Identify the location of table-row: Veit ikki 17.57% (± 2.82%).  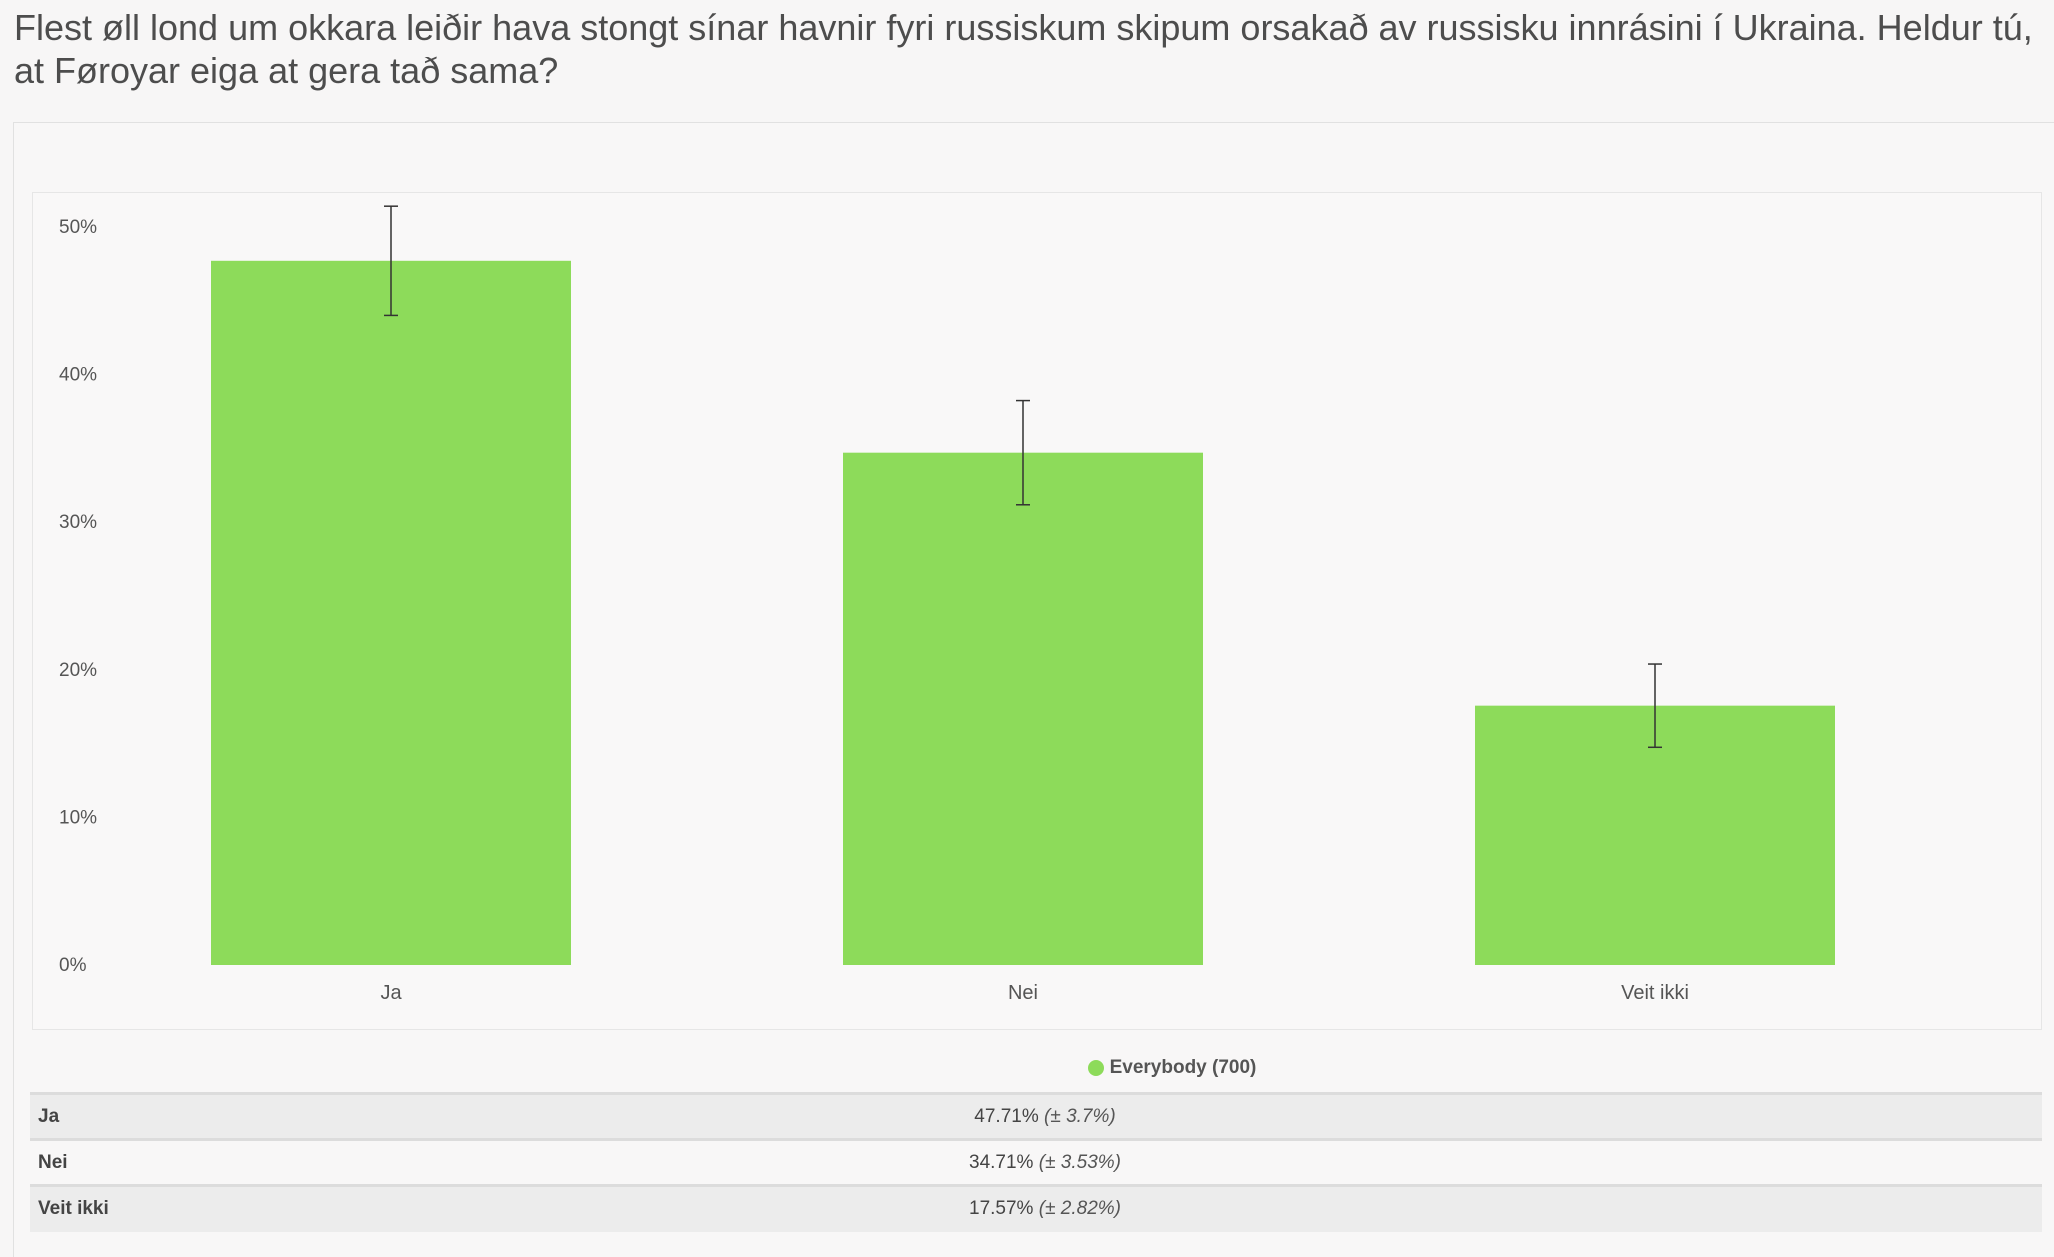
(1036, 1208).